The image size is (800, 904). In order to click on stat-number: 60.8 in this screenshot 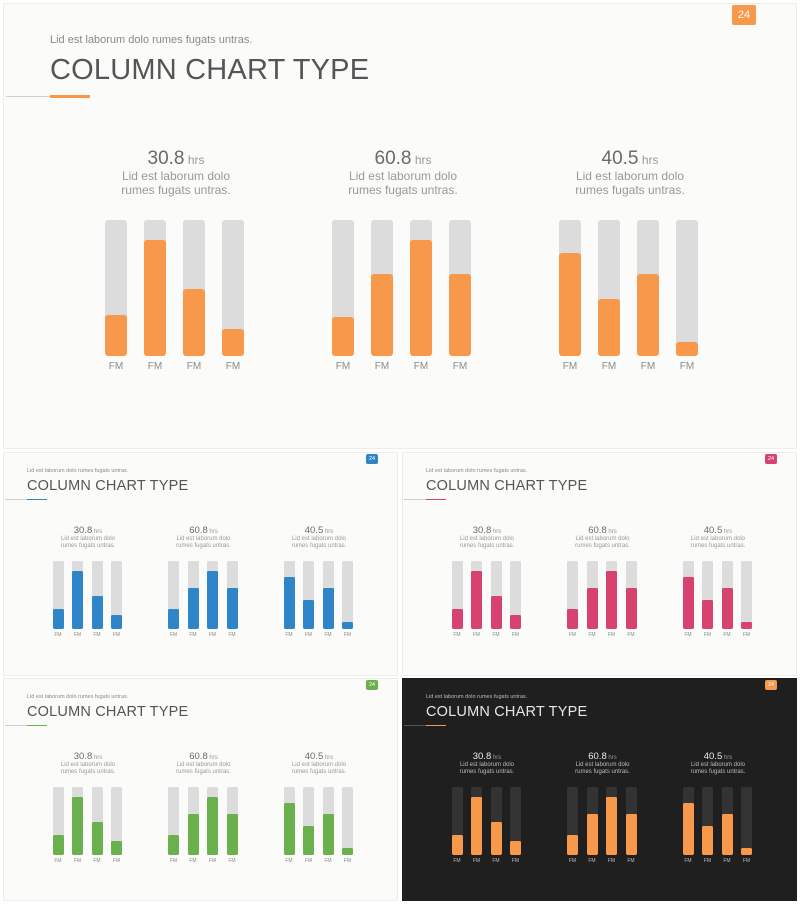, I will do `click(393, 158)`.